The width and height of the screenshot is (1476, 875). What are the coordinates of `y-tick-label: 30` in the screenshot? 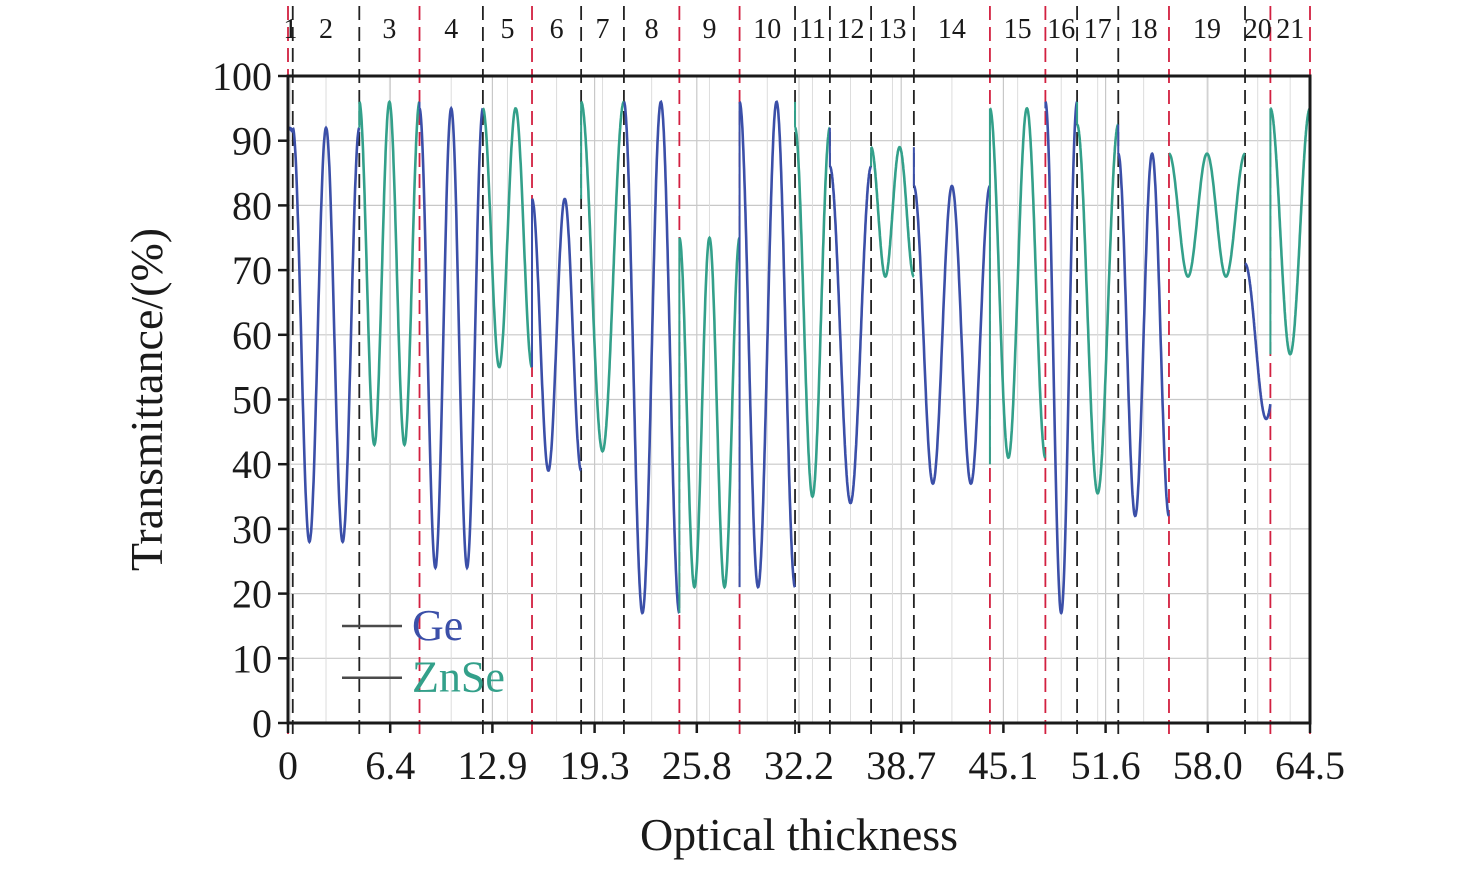 It's located at (252, 529).